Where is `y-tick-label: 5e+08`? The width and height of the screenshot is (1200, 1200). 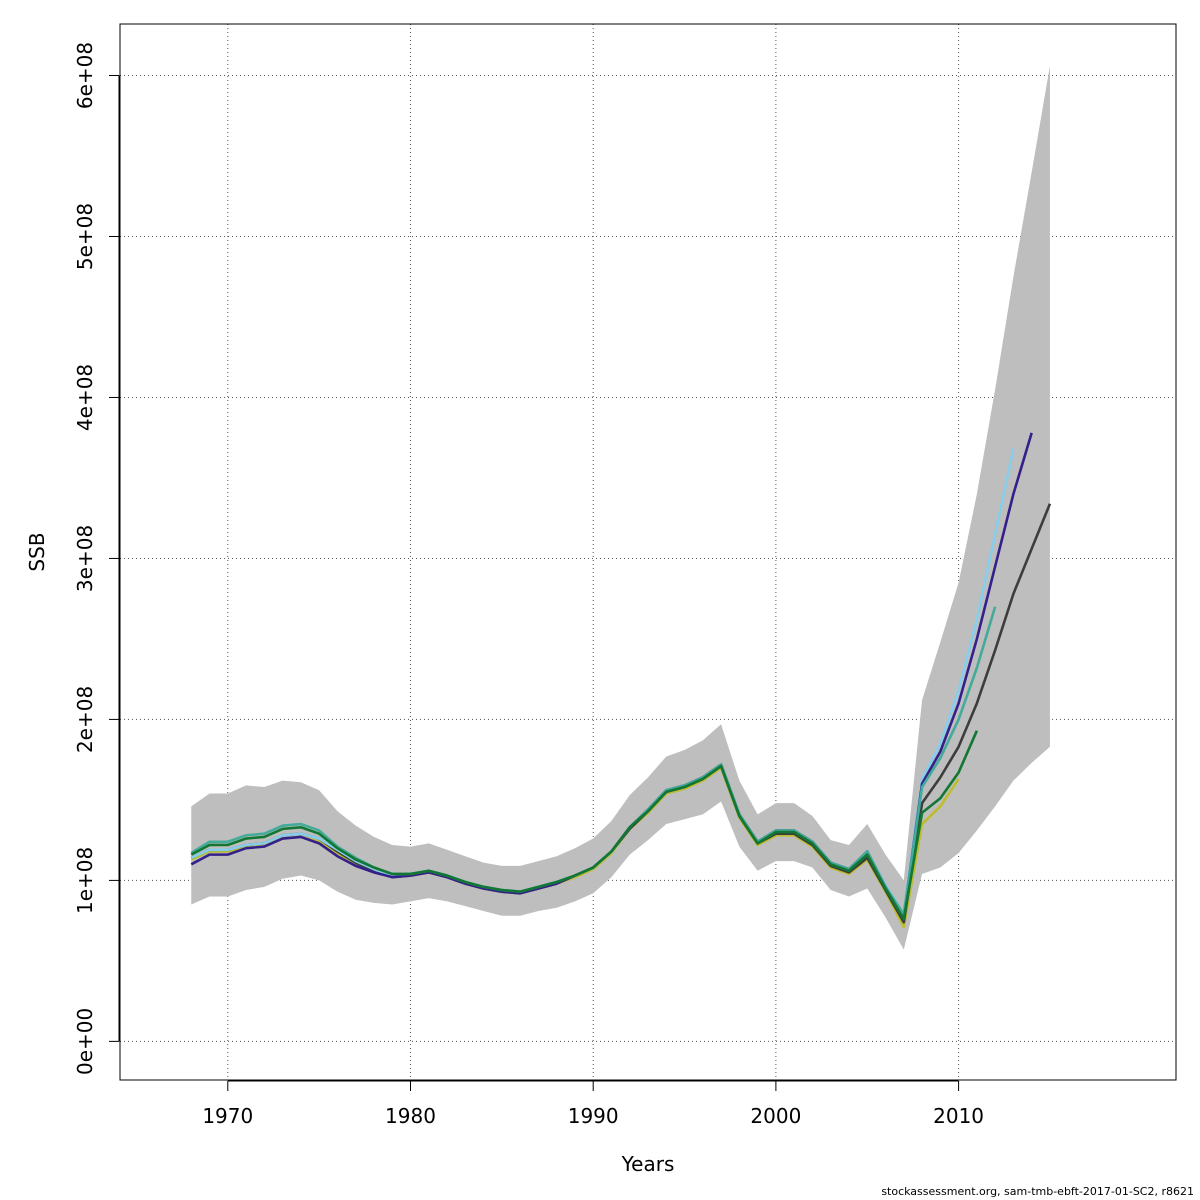 y-tick-label: 5e+08 is located at coordinates (85, 236).